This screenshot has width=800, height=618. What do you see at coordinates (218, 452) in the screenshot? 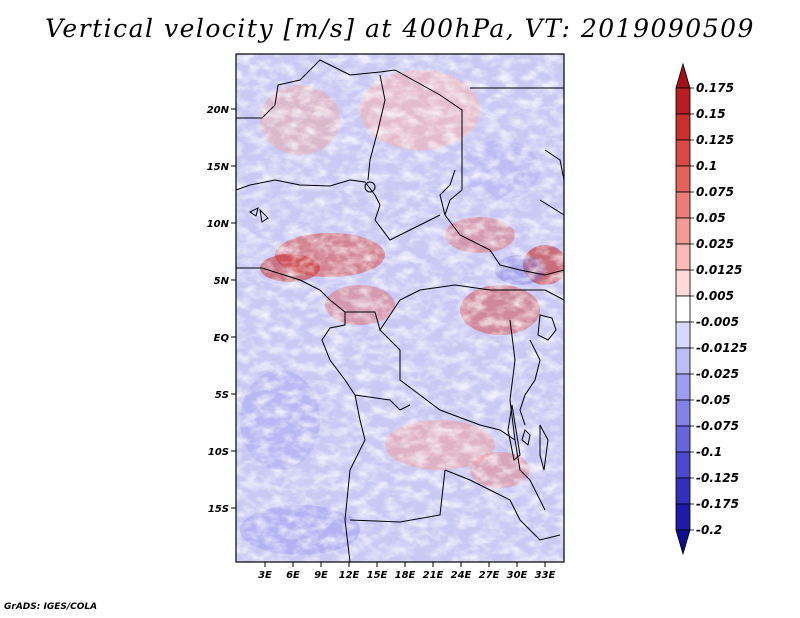
I see `lat-label: 10S` at bounding box center [218, 452].